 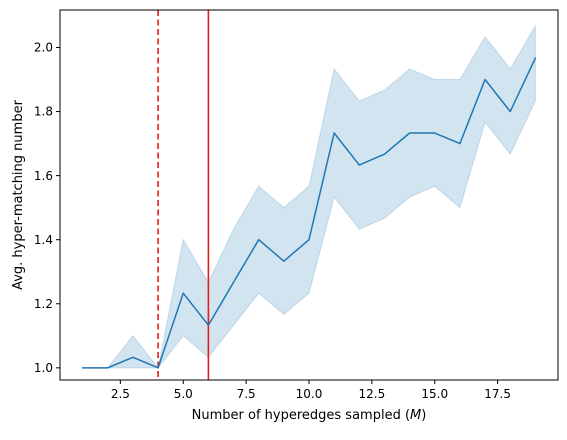 I want to click on x-axis-label-variable: M, so click(x=415, y=415).